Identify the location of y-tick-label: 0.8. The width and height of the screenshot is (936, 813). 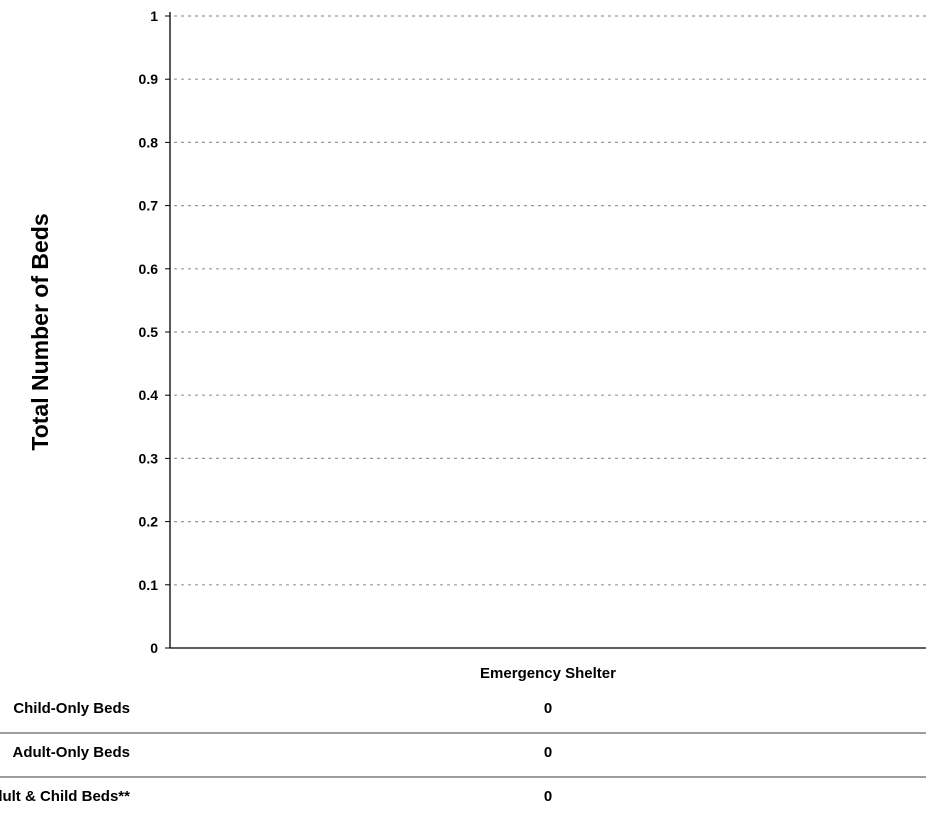
(149, 142).